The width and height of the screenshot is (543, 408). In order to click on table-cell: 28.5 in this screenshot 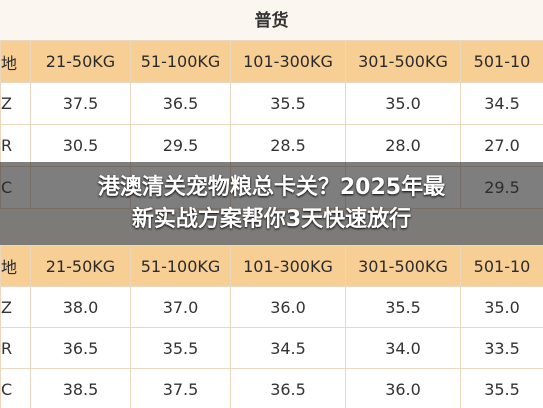, I will do `click(288, 145)`.